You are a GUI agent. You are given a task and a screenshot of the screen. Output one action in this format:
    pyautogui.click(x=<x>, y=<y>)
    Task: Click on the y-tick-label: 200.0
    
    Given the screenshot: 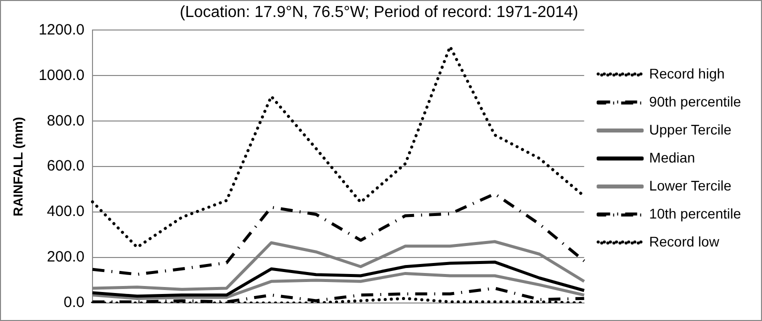 What is the action you would take?
    pyautogui.click(x=65, y=257)
    